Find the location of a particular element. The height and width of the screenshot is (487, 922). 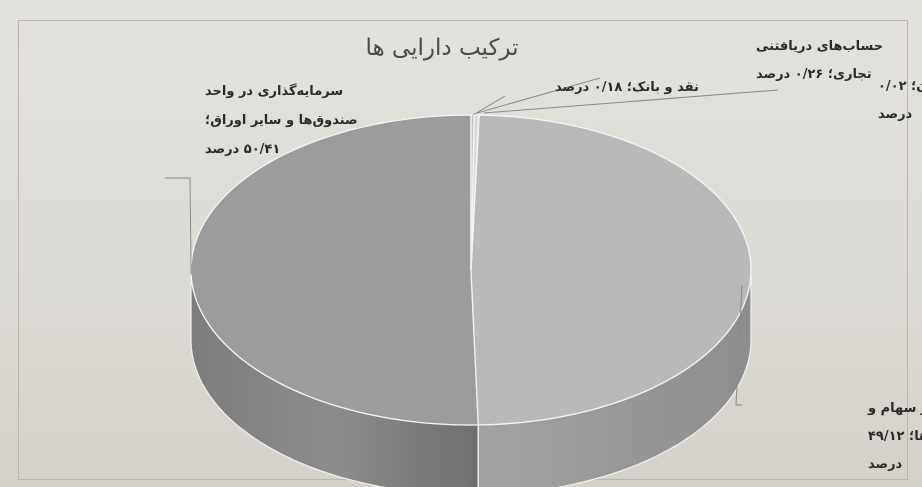

pie-slice is located at coordinates (475, 192).